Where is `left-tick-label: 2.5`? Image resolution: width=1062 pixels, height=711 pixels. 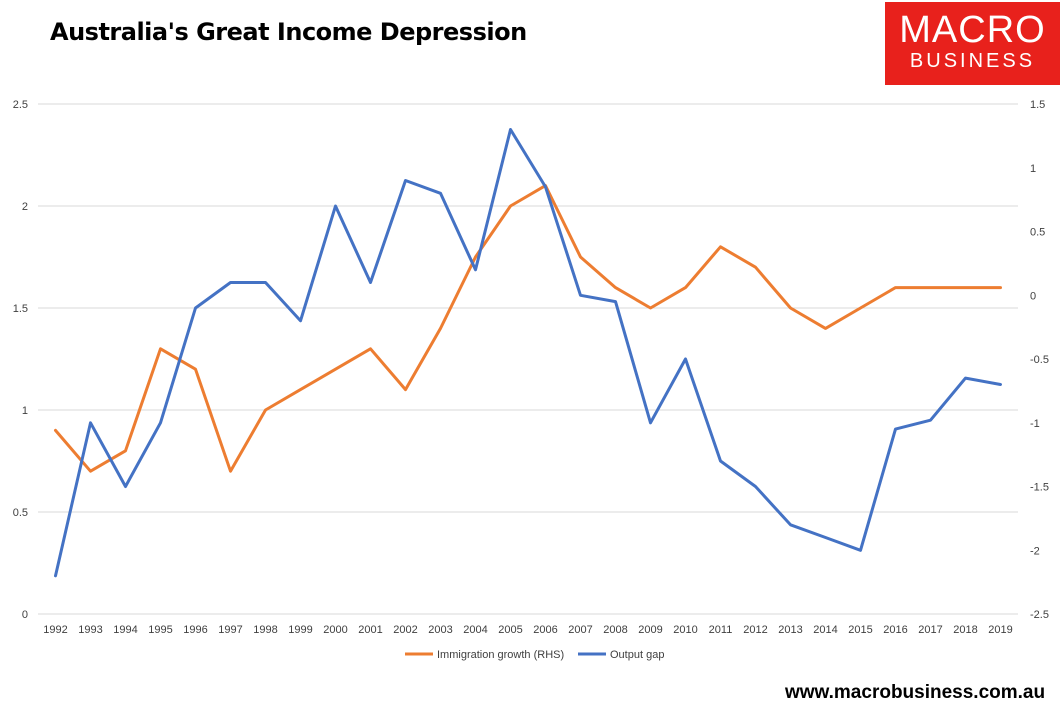
left-tick-label: 2.5 is located at coordinates (20, 105).